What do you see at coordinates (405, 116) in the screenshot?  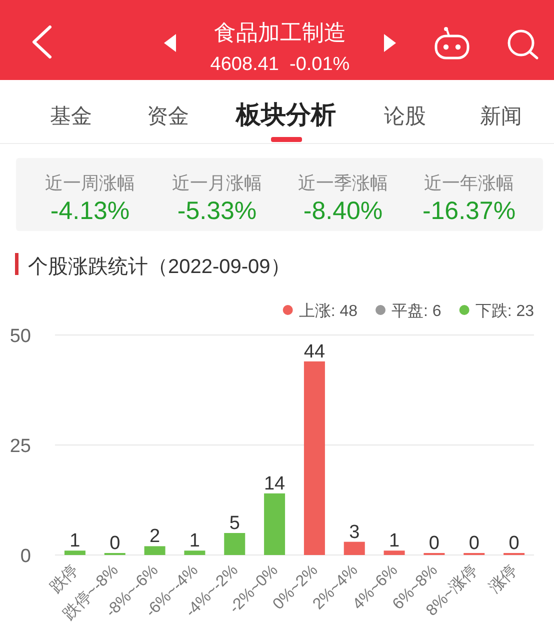 I see `tab-label: 论股` at bounding box center [405, 116].